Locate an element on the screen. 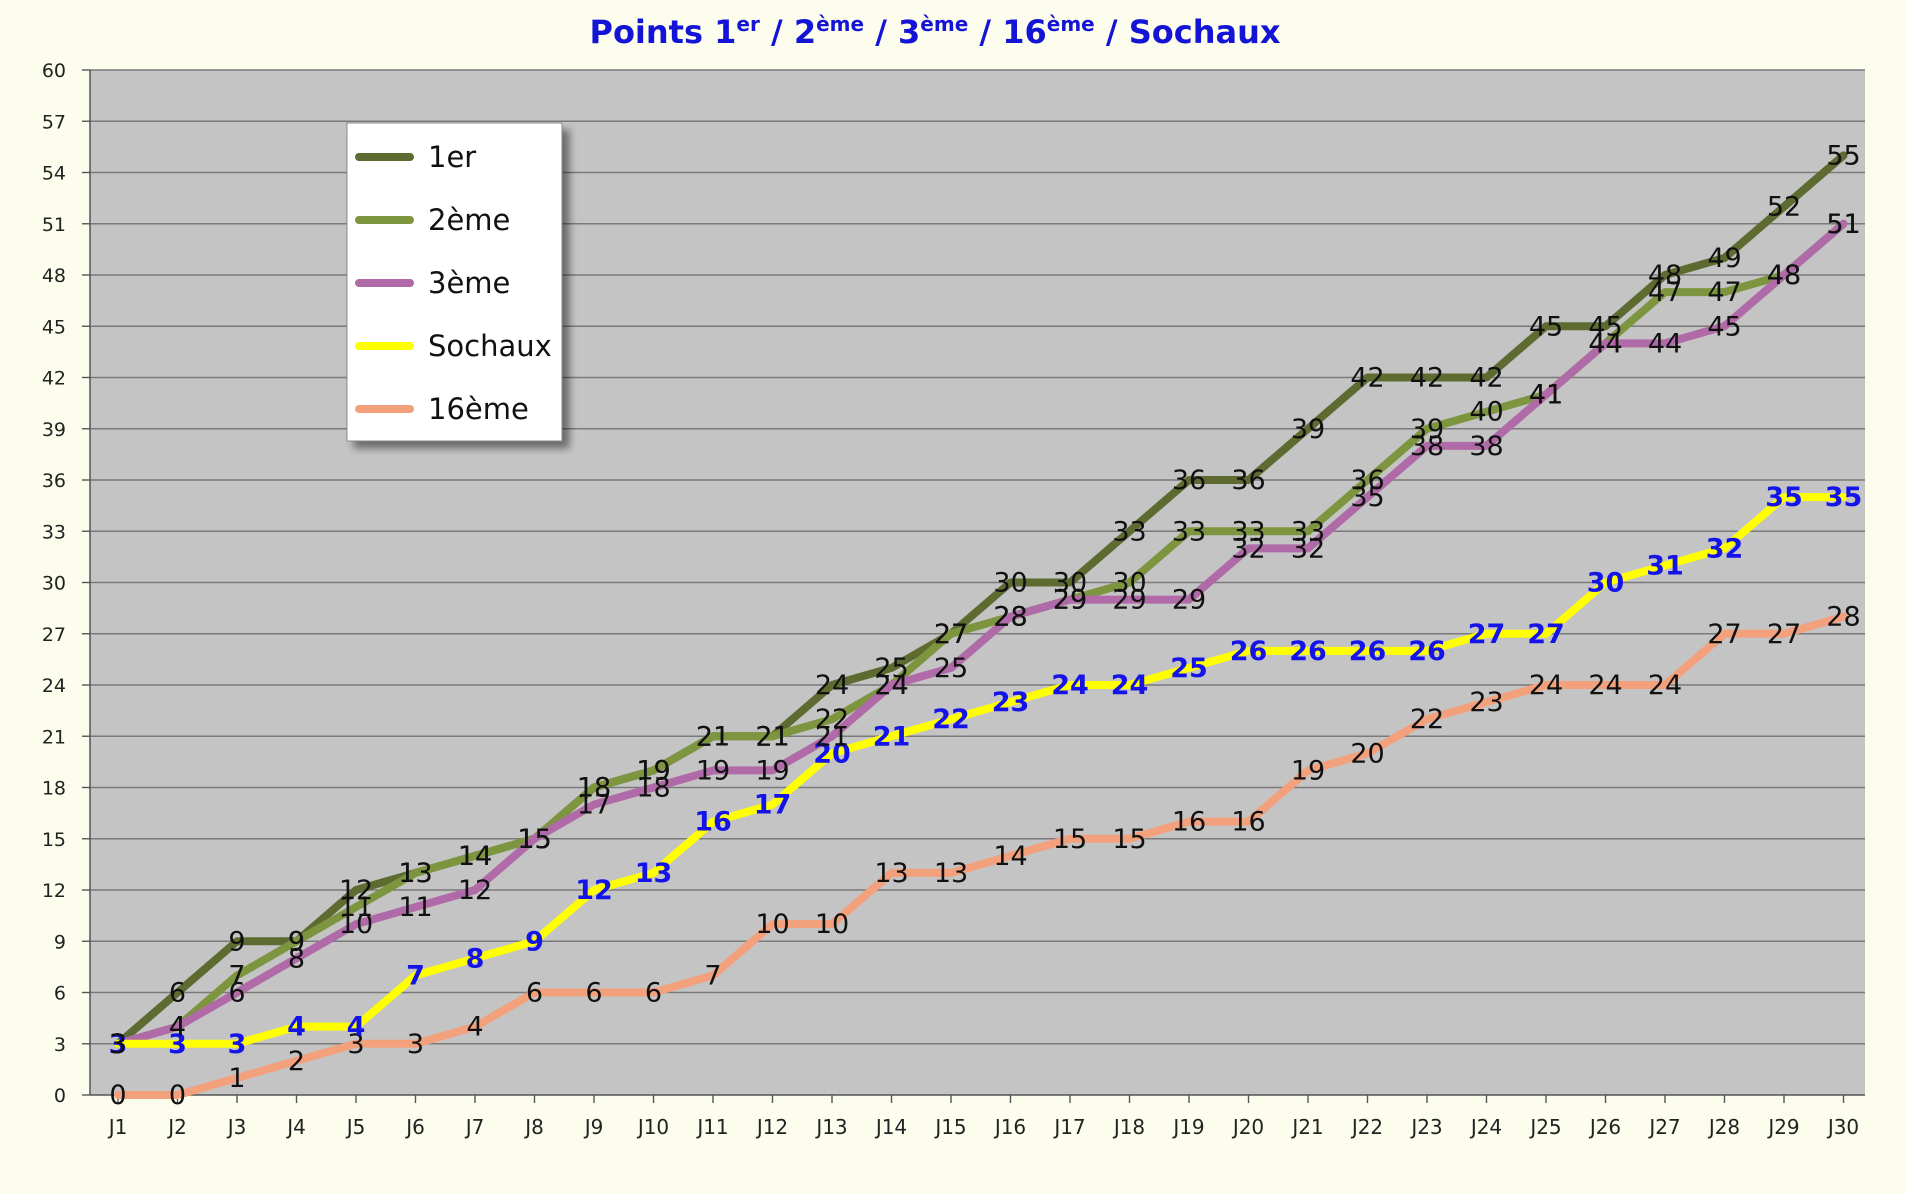 The height and width of the screenshot is (1194, 1905). data-label-Sochaux: 16 is located at coordinates (713, 822).